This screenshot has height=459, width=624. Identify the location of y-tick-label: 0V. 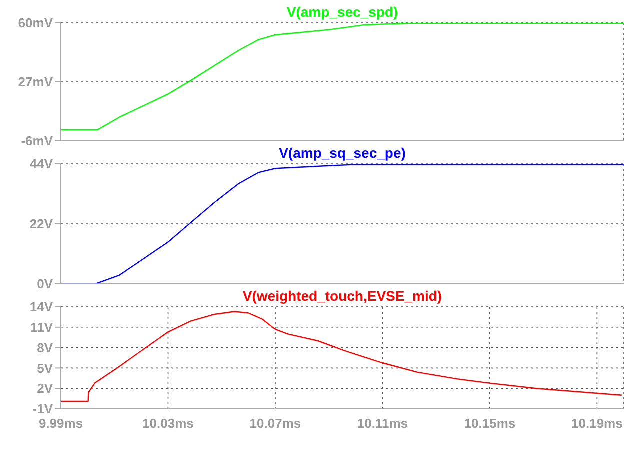
(45, 284).